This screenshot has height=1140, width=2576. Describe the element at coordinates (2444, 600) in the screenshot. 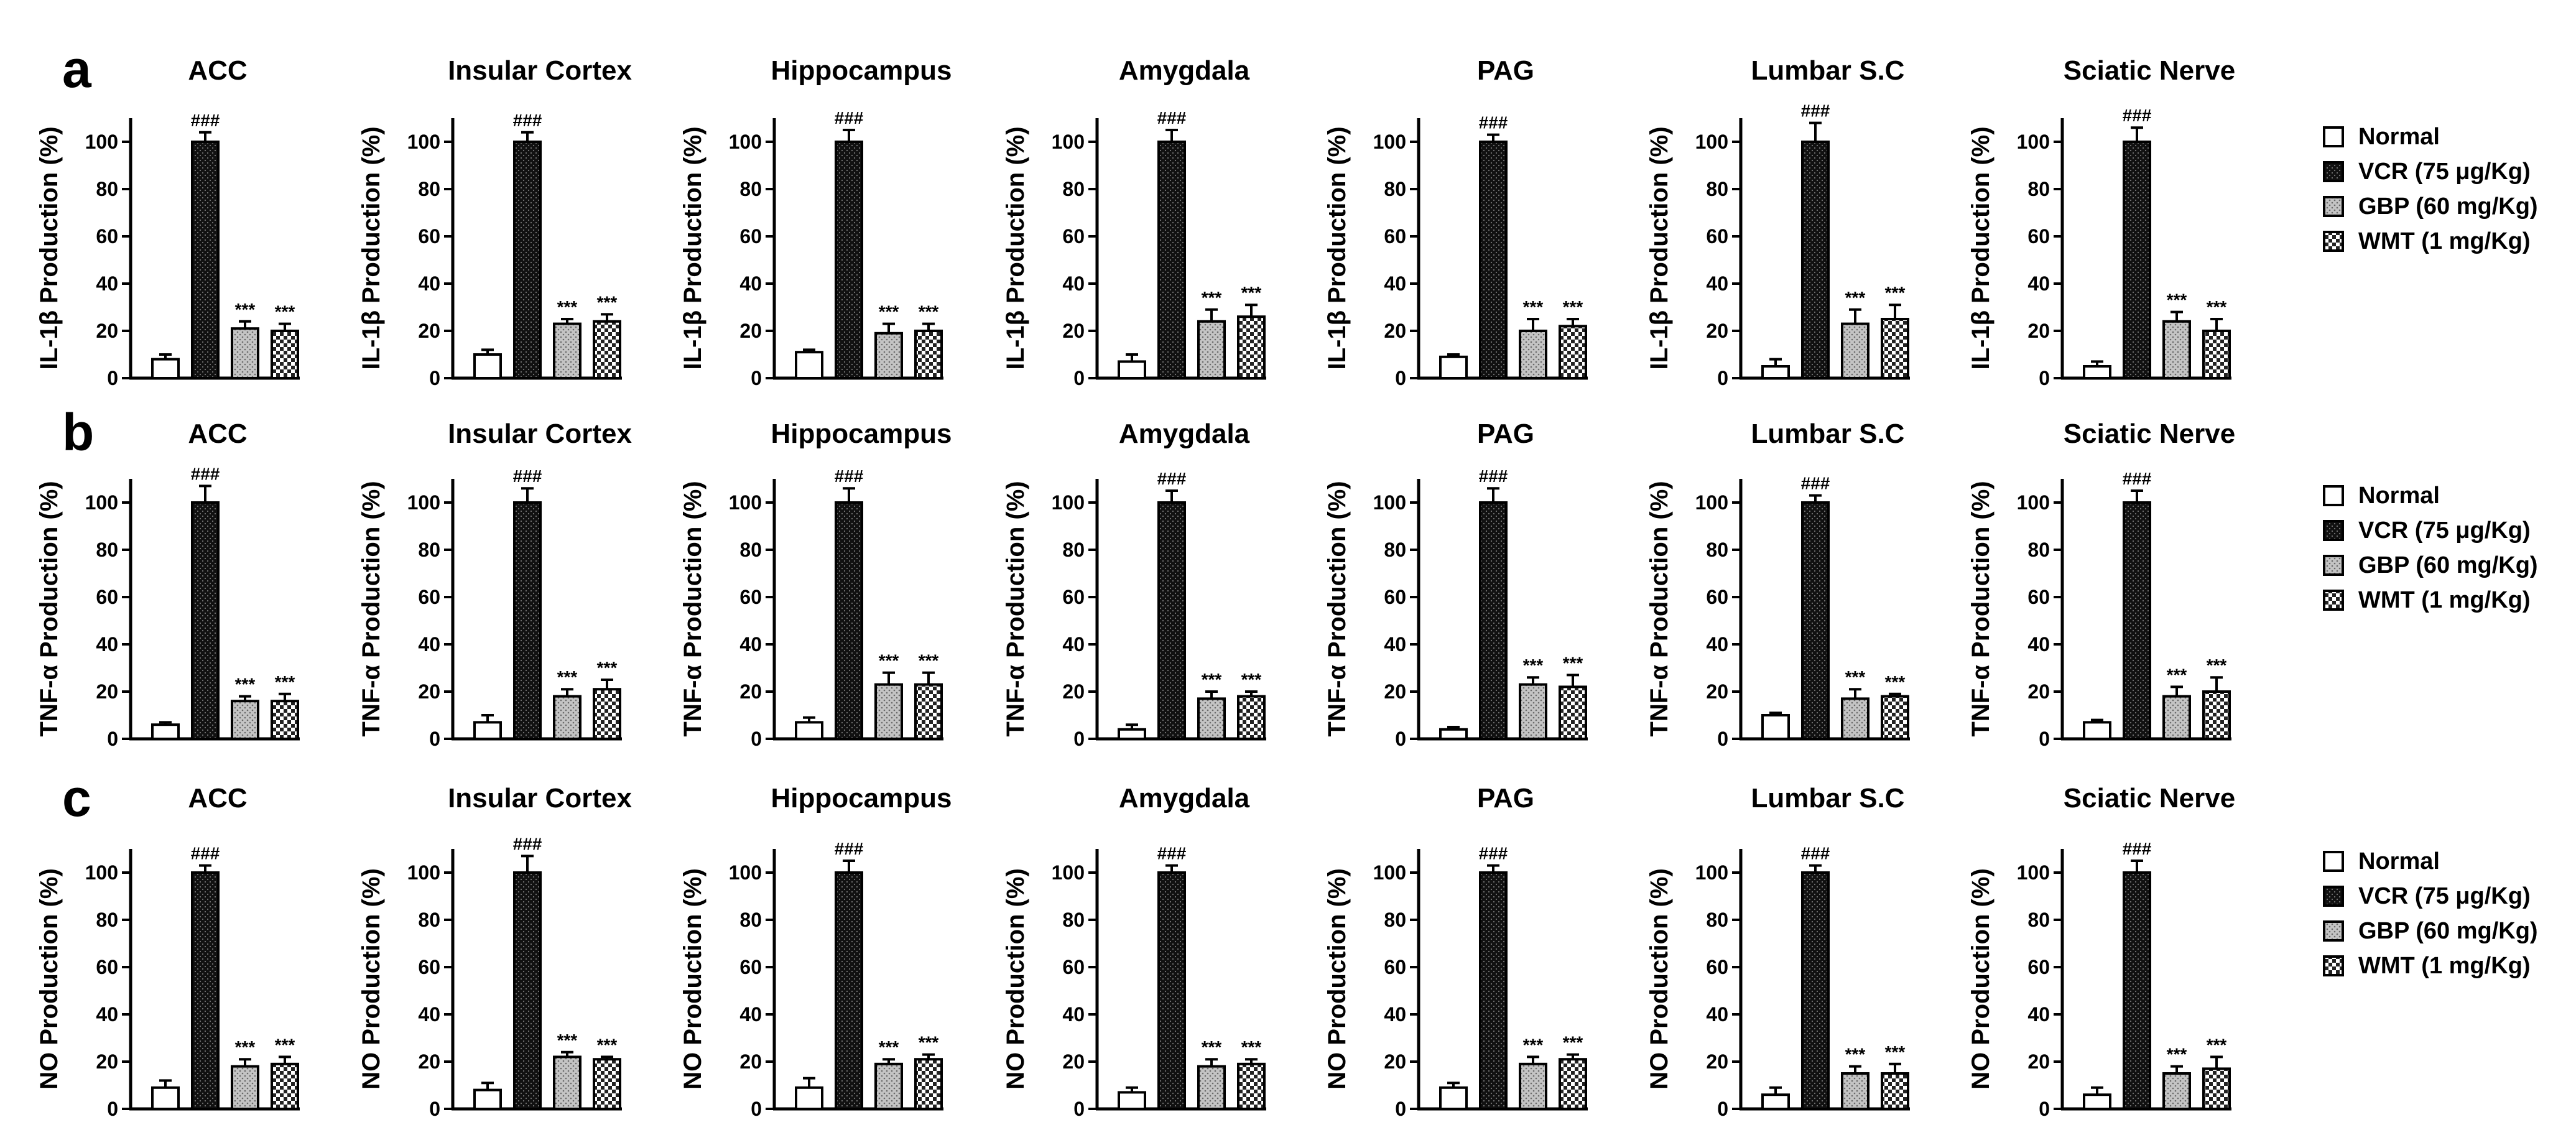

I see `legend-label-wmt: WMT (1 mg/Kg)` at that location.